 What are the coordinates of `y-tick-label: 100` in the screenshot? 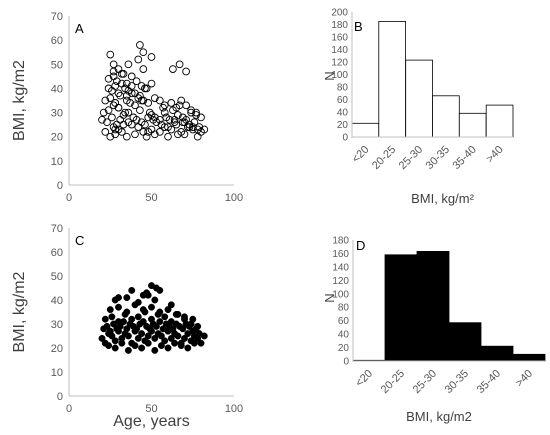 It's located at (340, 294).